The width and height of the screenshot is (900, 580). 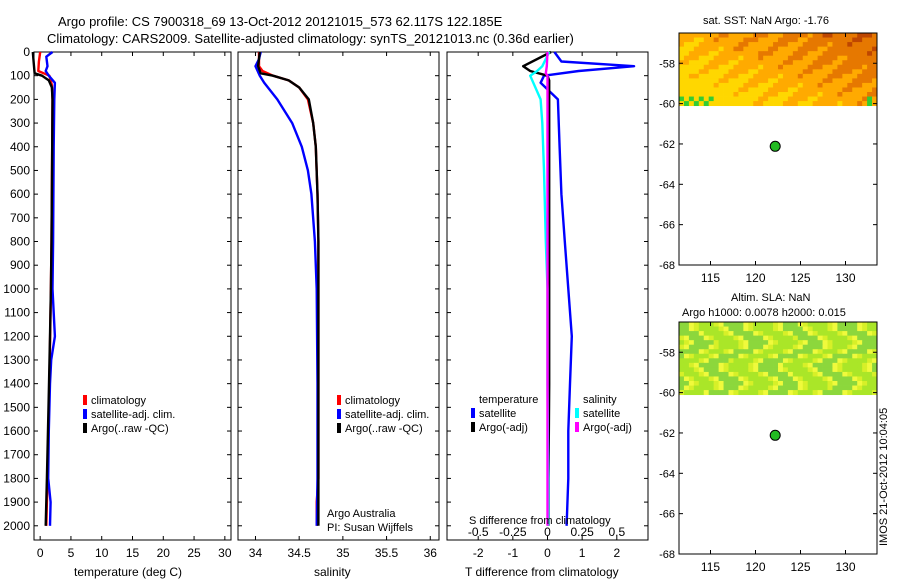 What do you see at coordinates (607, 428) in the screenshot?
I see `legend-label-salinity-argo: Argo(-adj)` at bounding box center [607, 428].